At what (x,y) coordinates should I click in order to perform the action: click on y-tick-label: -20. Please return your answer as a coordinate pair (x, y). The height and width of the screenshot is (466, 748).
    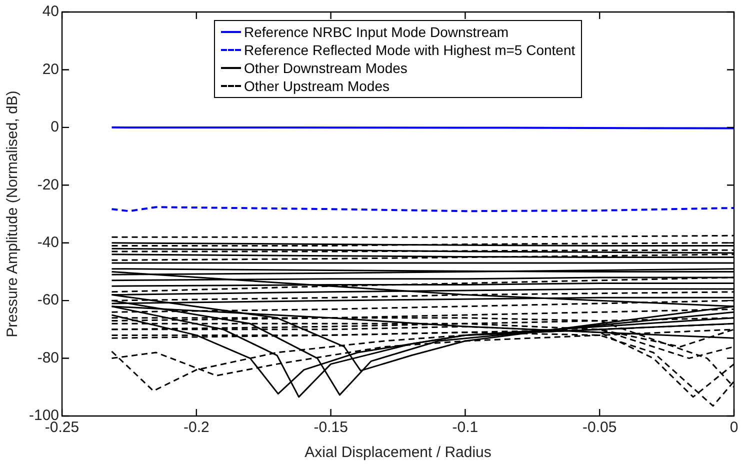
    Looking at the image, I should click on (48, 185).